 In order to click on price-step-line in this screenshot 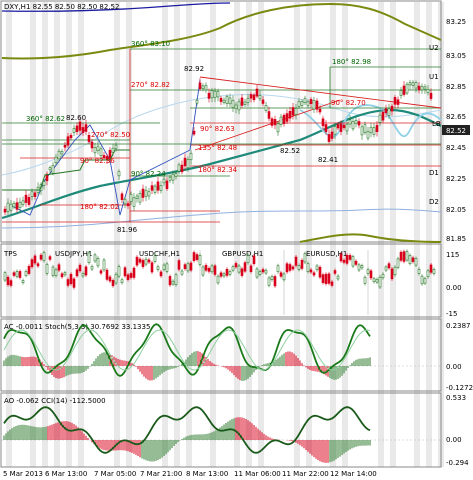, I will do `click(66, 170)`.